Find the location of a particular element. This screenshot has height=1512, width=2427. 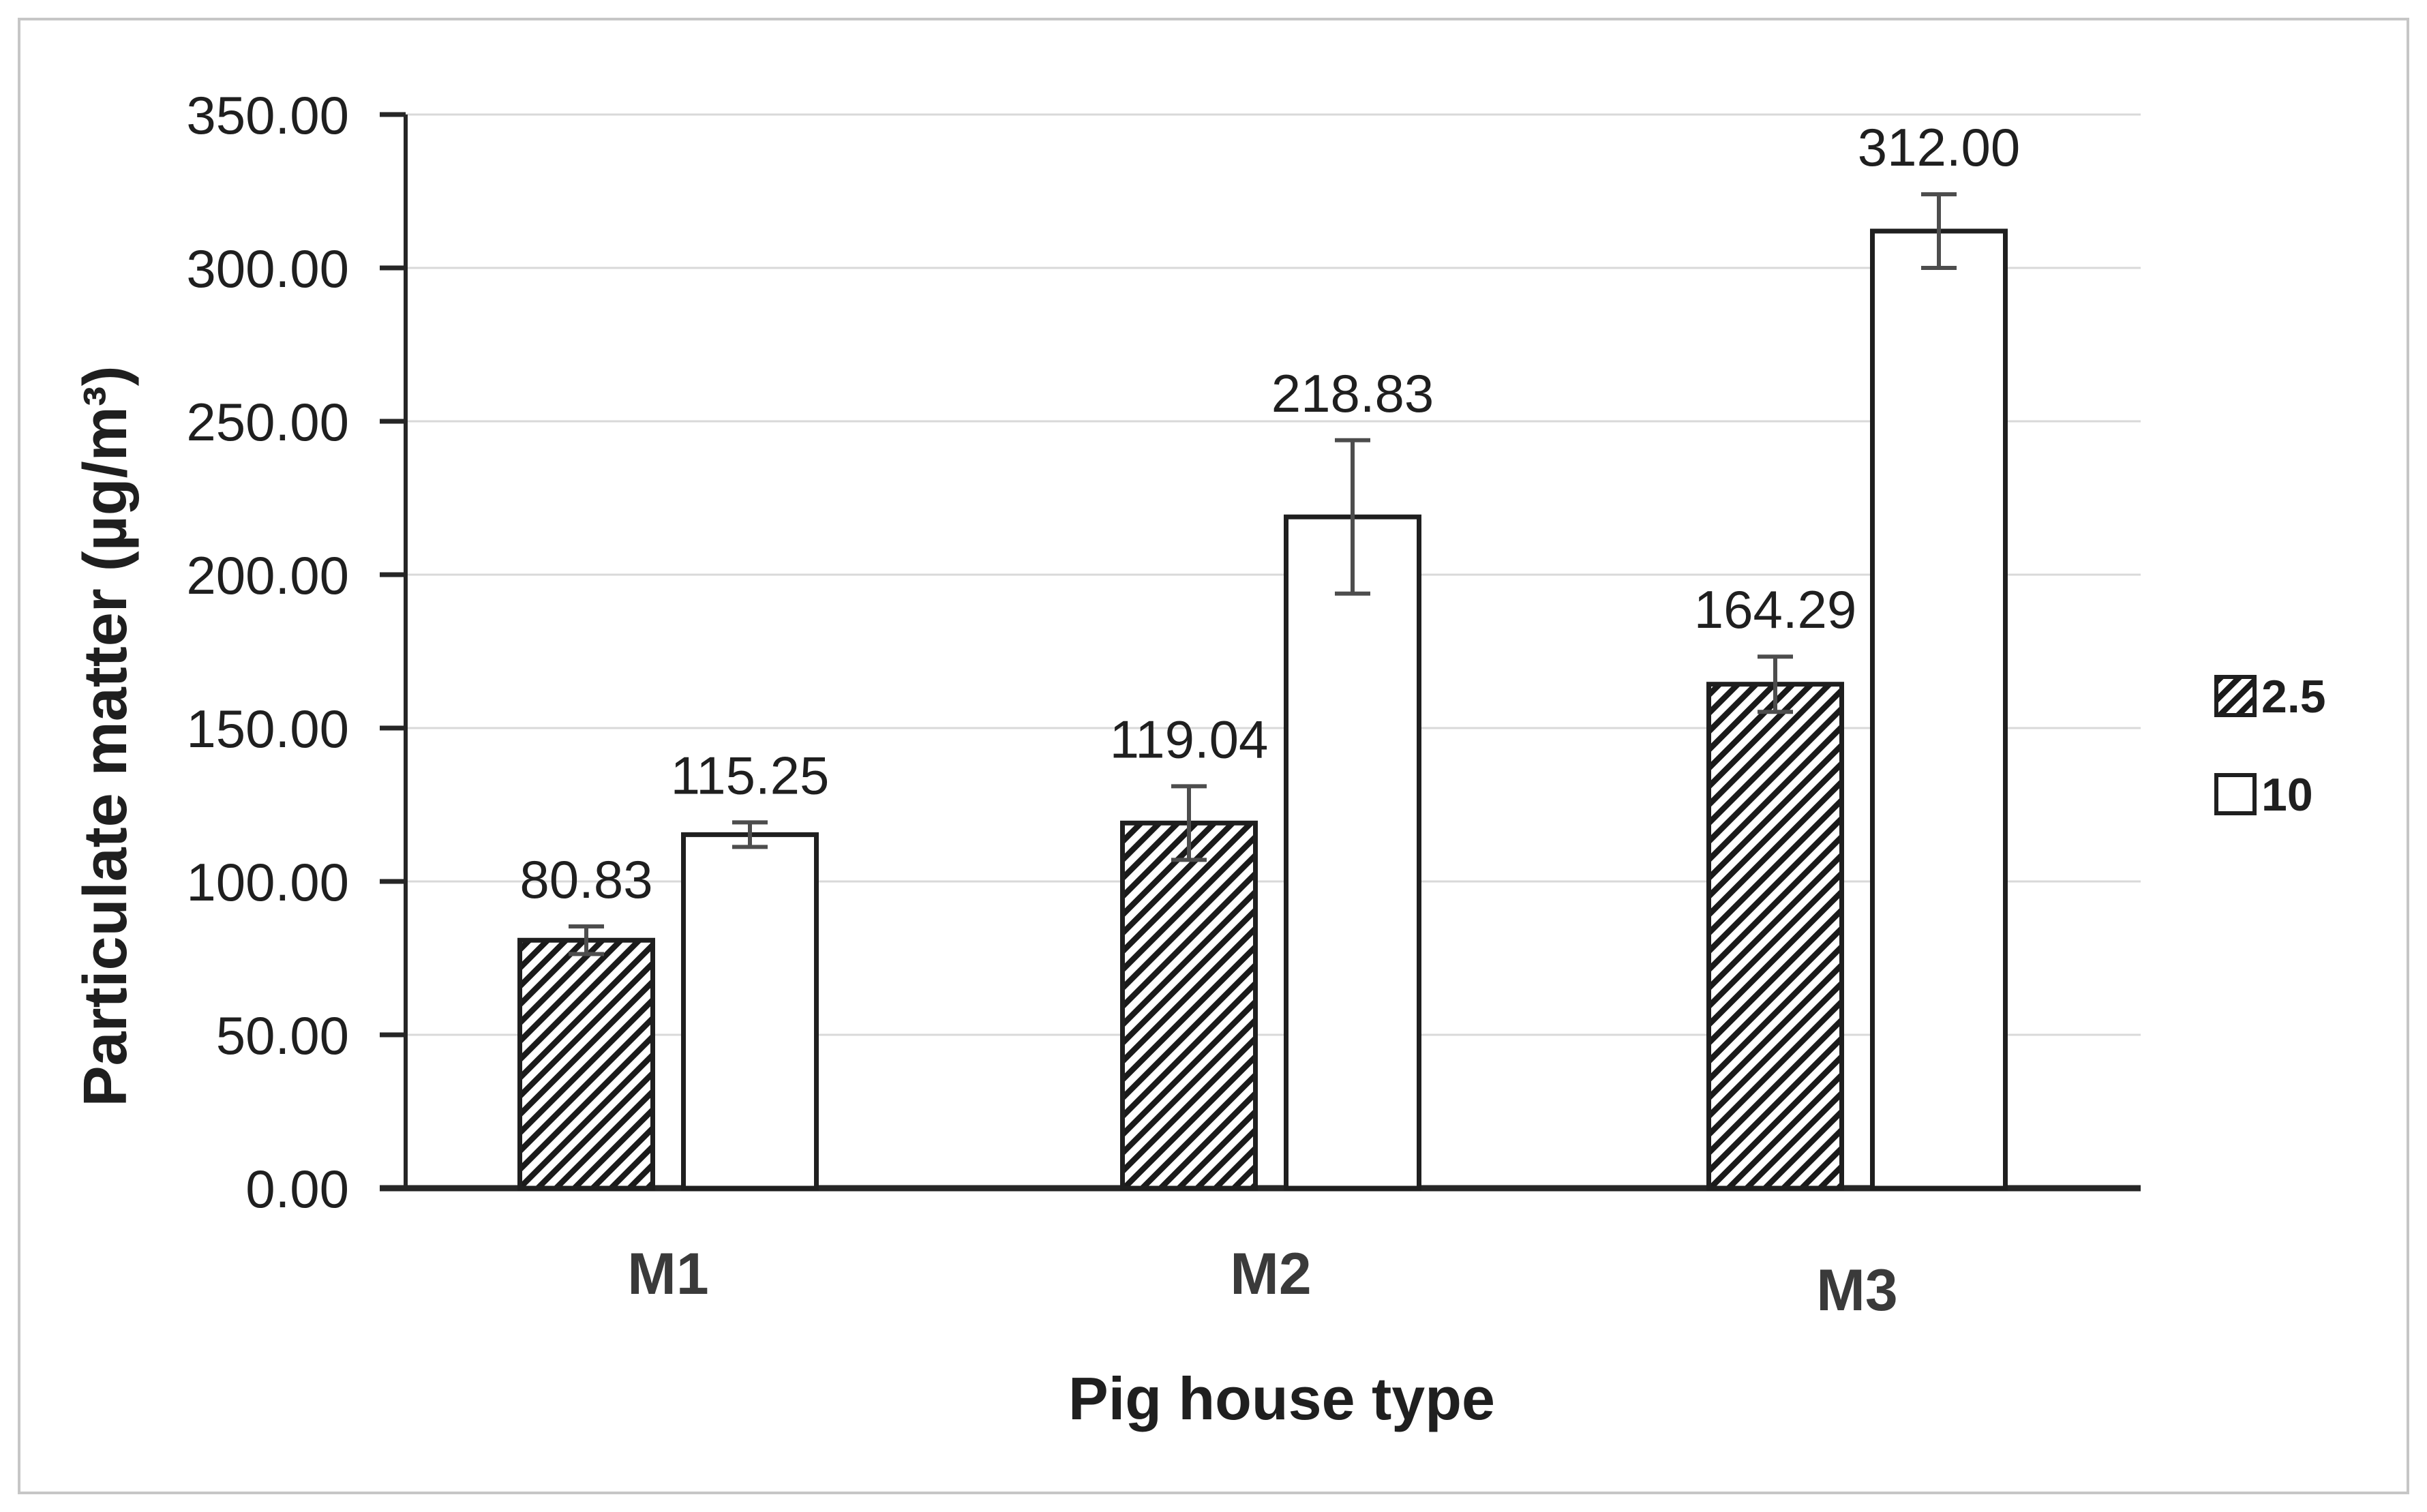

bar-2-5-m3 is located at coordinates (1775, 936).